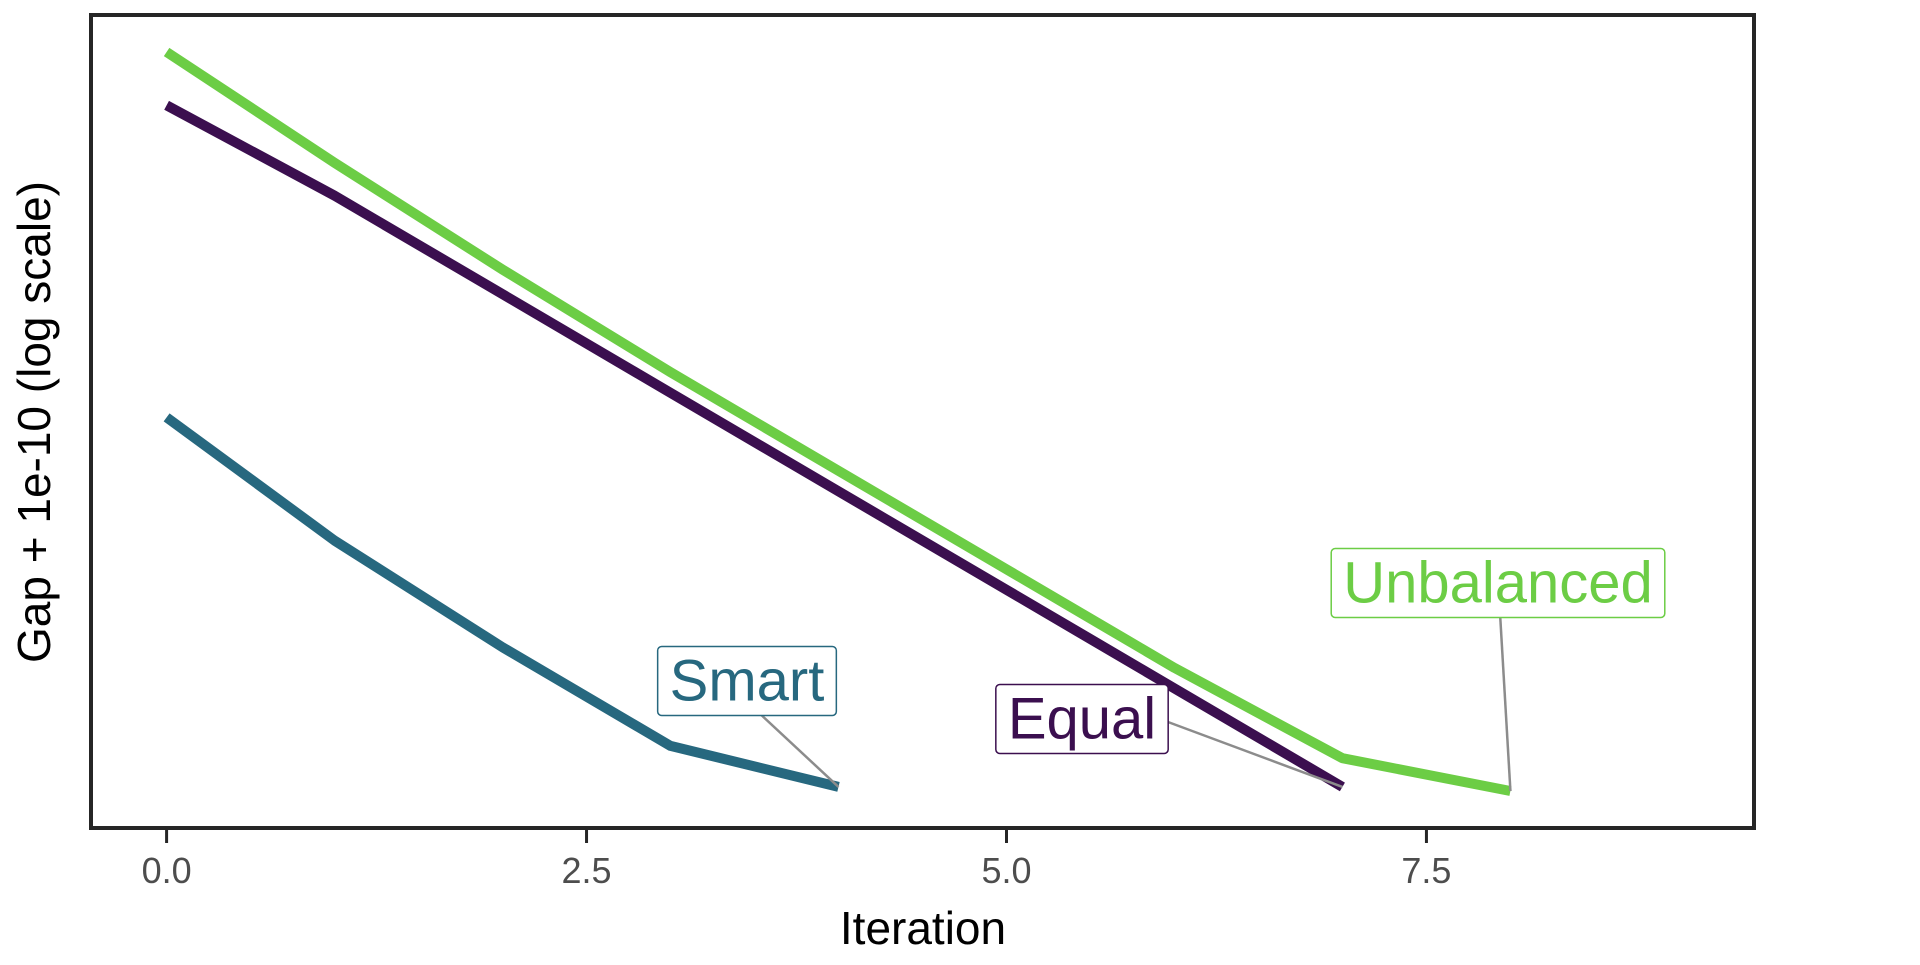  I want to click on annotation-equal: Equal, so click(1082, 719).